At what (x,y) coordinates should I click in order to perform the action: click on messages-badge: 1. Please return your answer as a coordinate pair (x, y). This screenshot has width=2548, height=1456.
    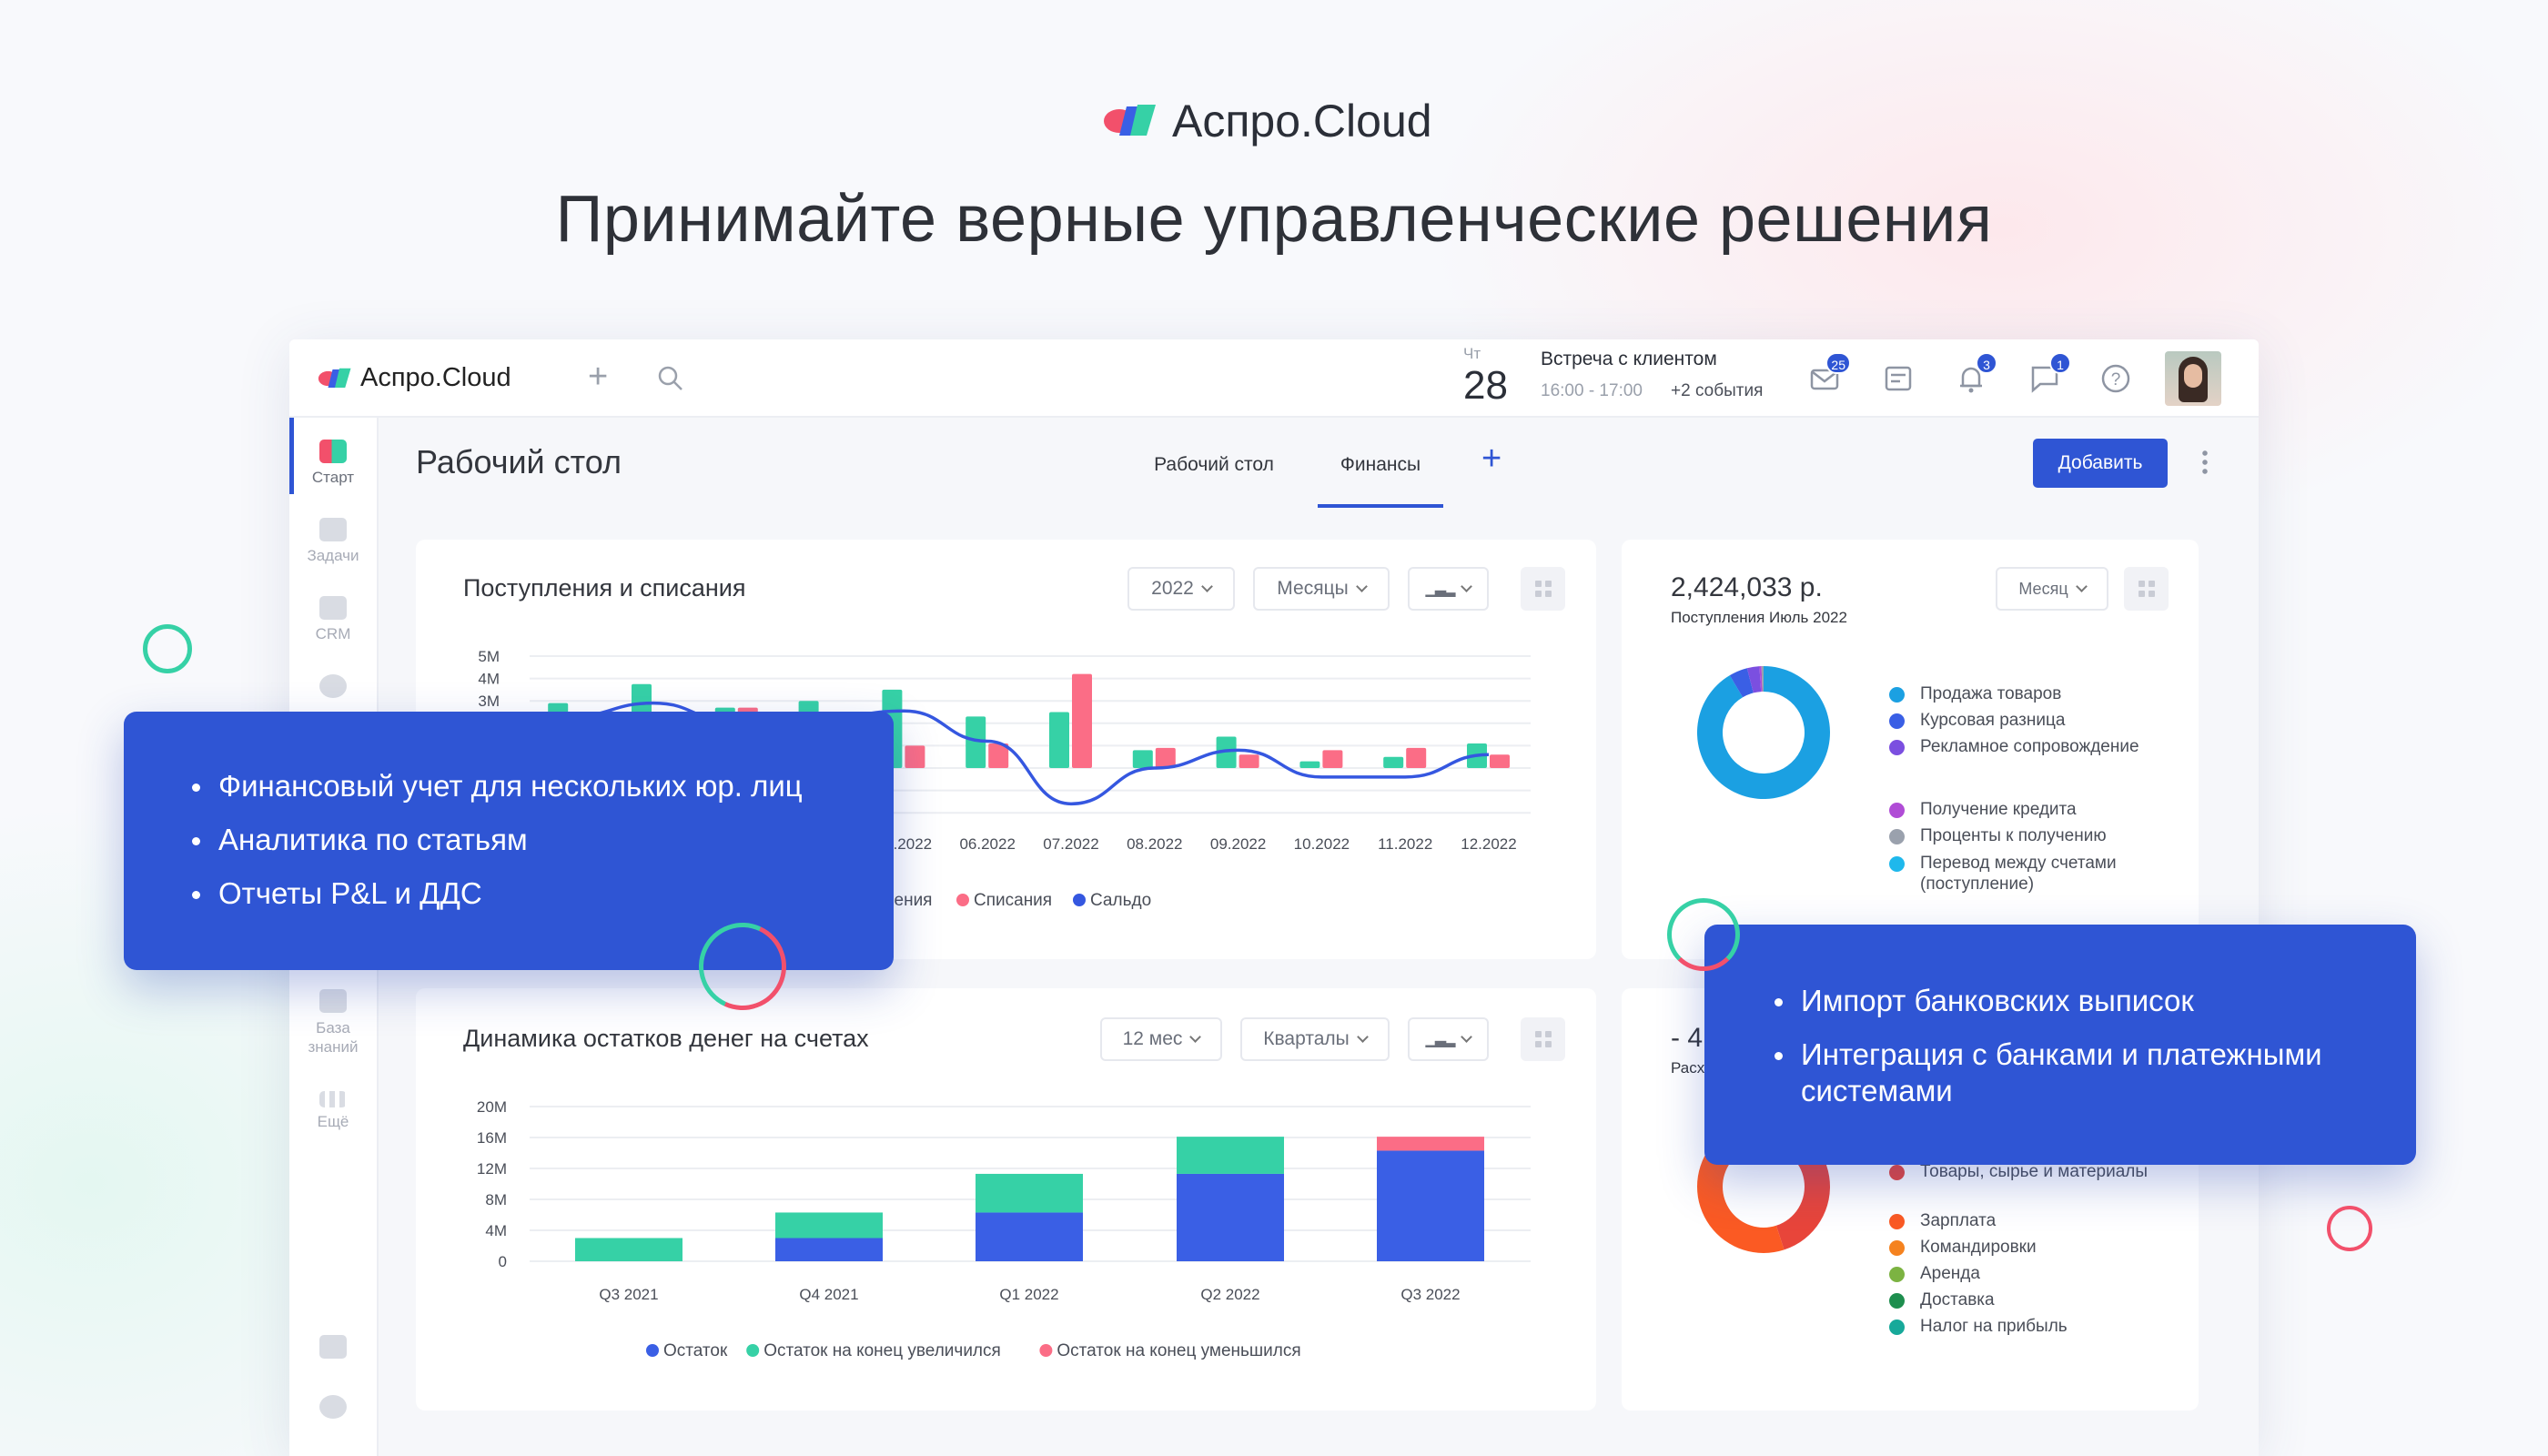
    Looking at the image, I should click on (2060, 363).